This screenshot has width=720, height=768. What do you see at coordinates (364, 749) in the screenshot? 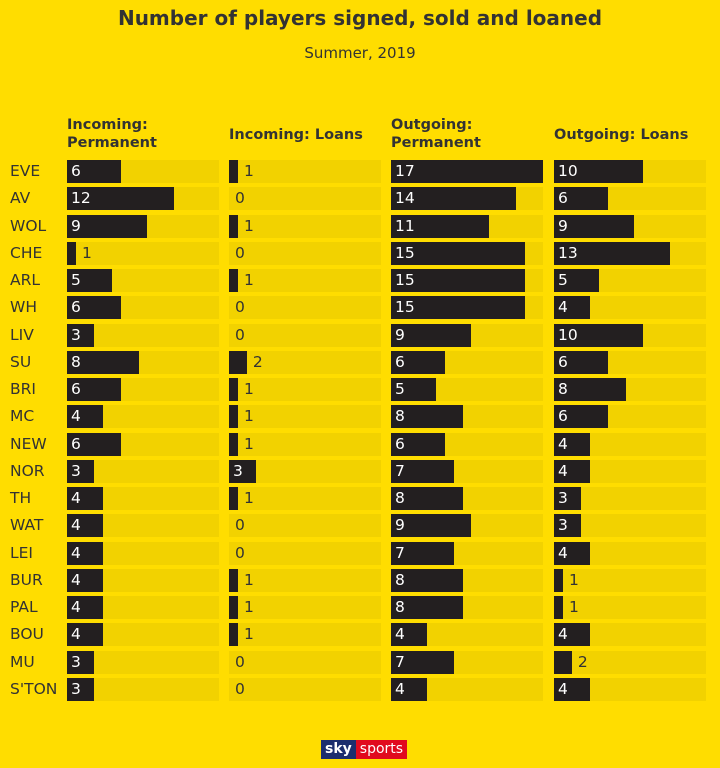
I see `sky-sports-logo: sky sports` at bounding box center [364, 749].